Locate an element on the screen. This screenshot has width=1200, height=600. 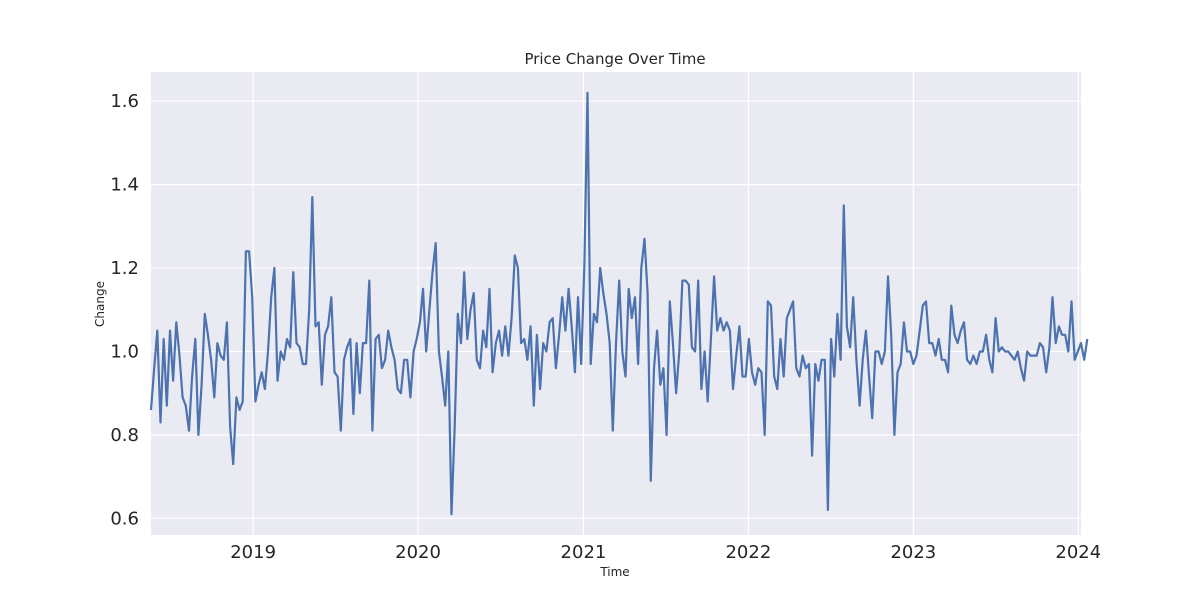
y-tick-label: 1.4 is located at coordinates (124, 185).